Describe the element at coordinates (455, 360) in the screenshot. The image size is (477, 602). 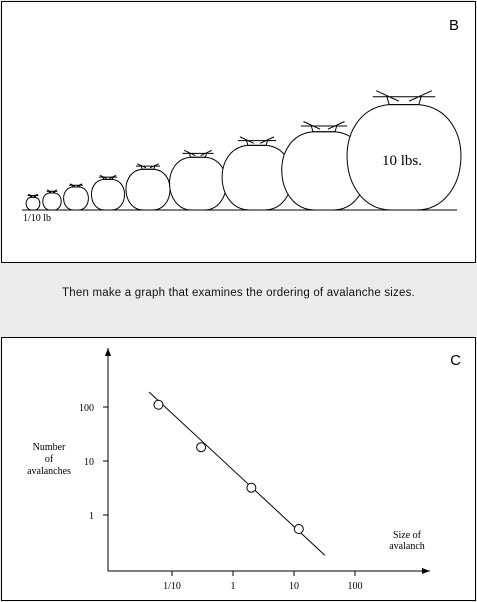
I see `panel-c-letter: C` at that location.